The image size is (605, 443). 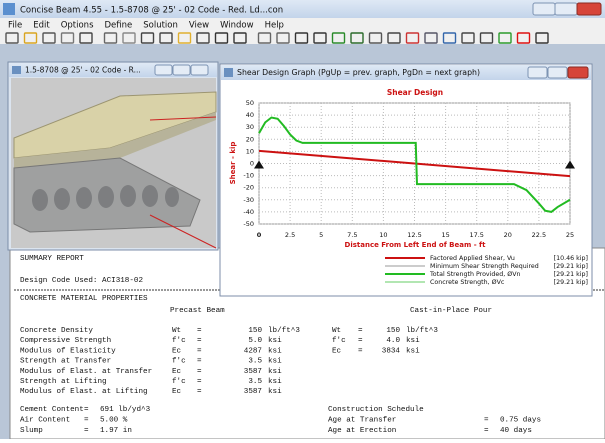 What do you see at coordinates (414, 235) in the screenshot?
I see `x-tick-label: 12.5` at bounding box center [414, 235].